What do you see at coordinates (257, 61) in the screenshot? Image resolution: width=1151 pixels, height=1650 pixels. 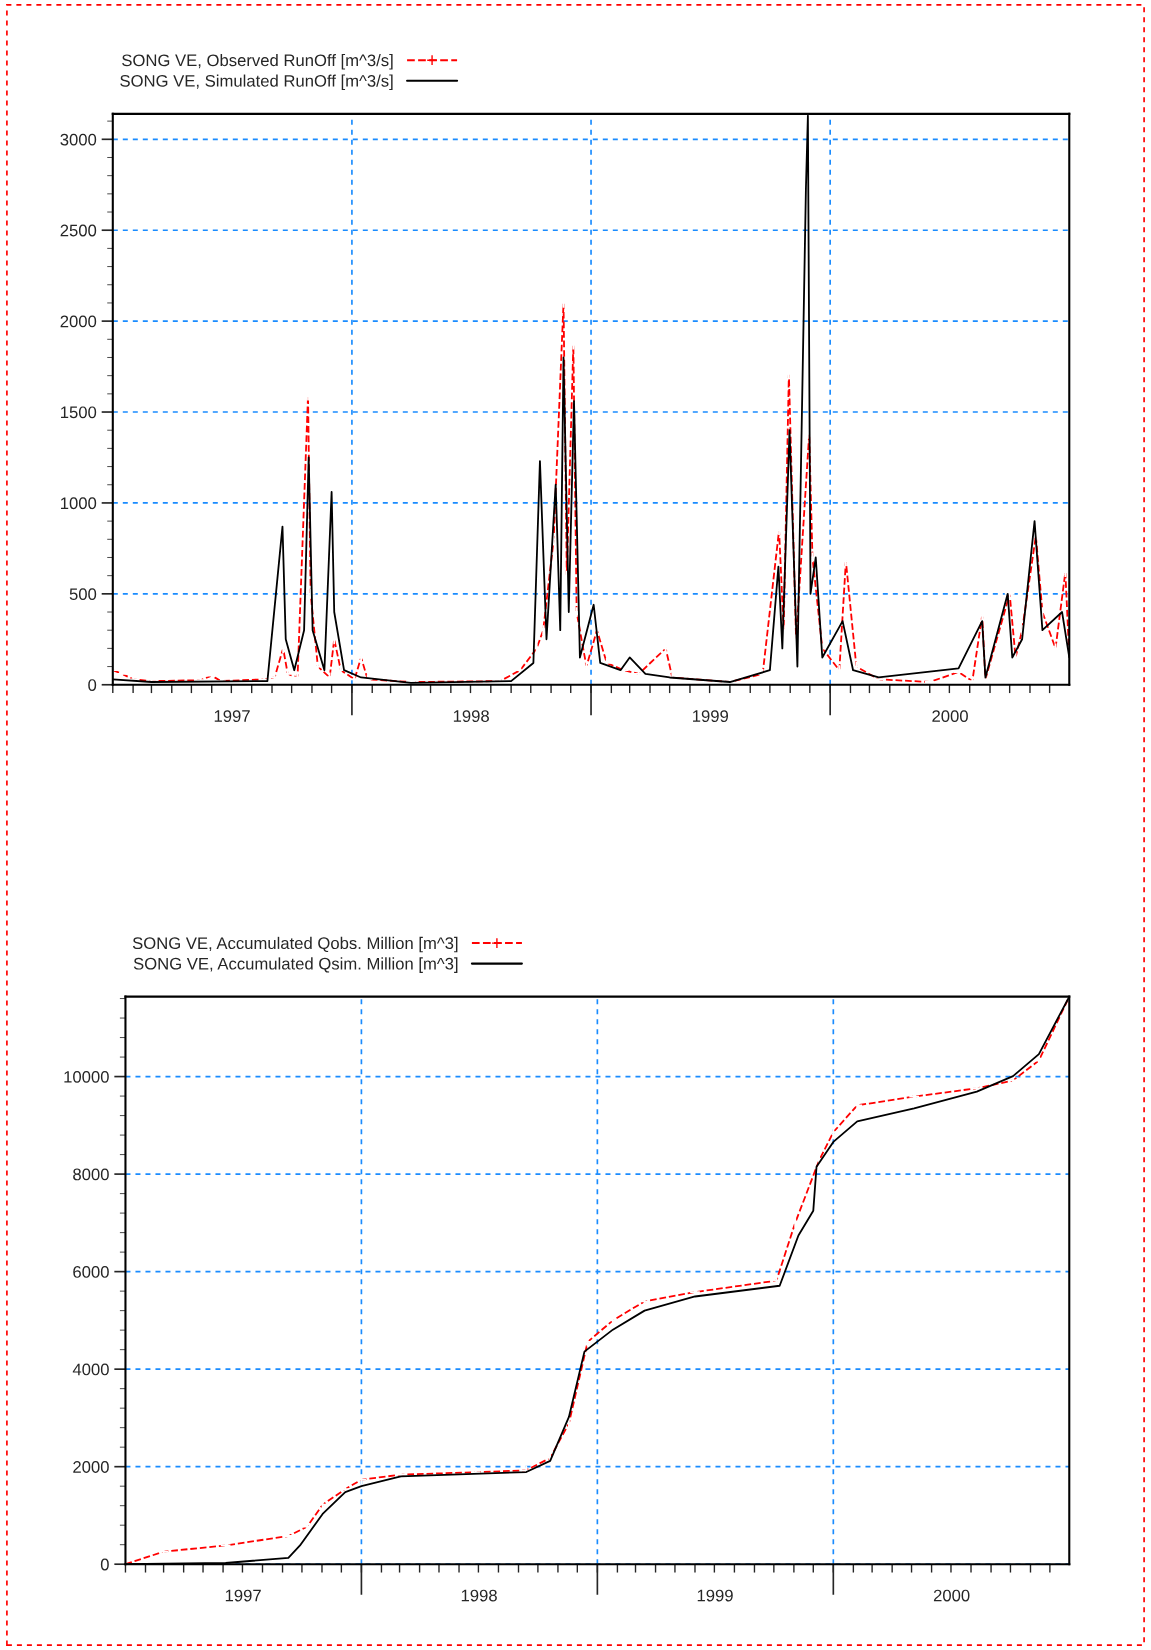 I see `legend-label: SONG VE, Observed RunOff [m^3/s]` at bounding box center [257, 61].